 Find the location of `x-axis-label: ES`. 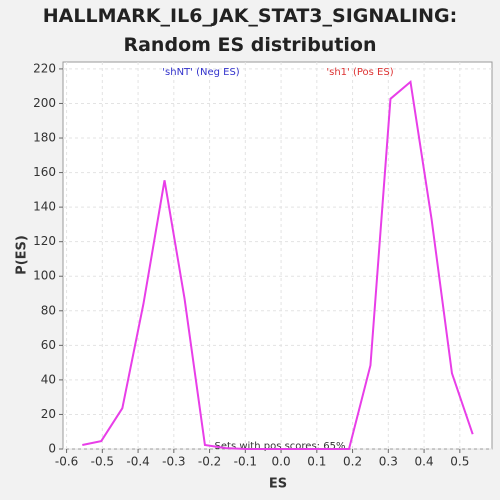

x-axis-label: ES is located at coordinates (278, 484).